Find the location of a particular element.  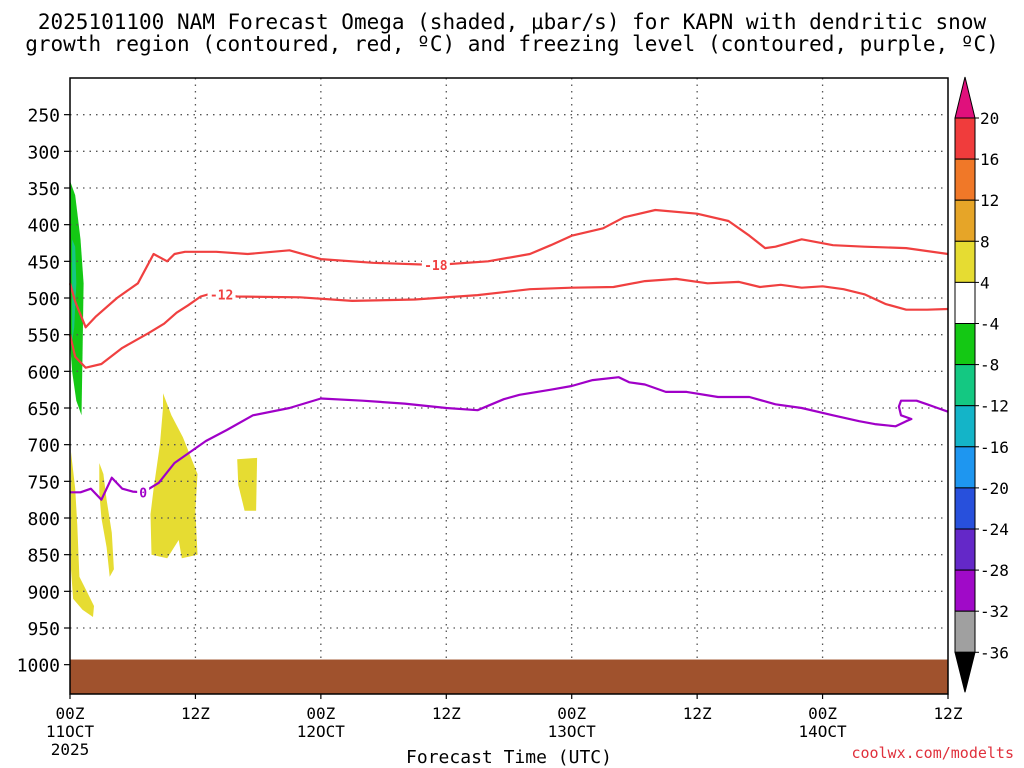

colorbar-bottom-arrow is located at coordinates (965, 672).